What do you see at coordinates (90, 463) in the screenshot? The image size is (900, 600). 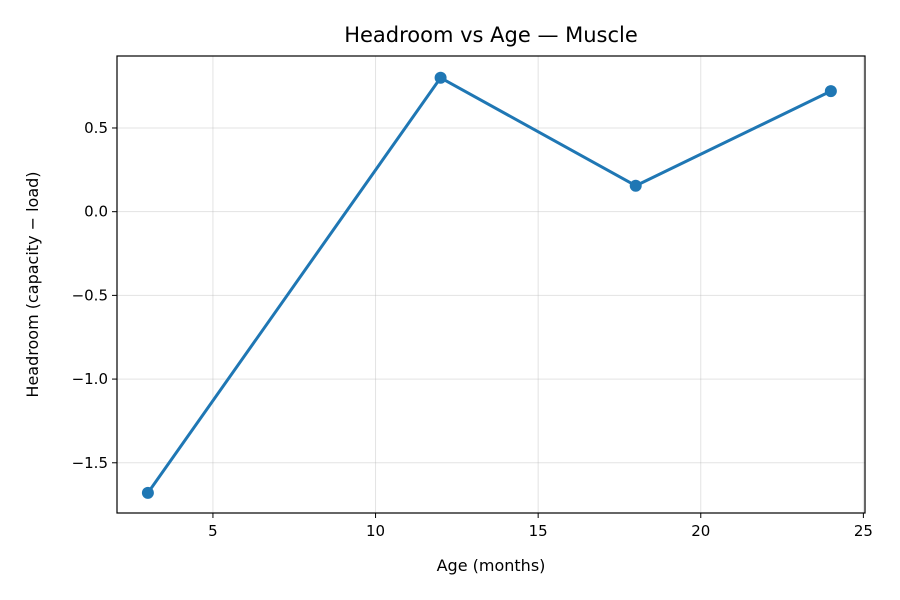 I see `y-tick-label: −1.5` at bounding box center [90, 463].